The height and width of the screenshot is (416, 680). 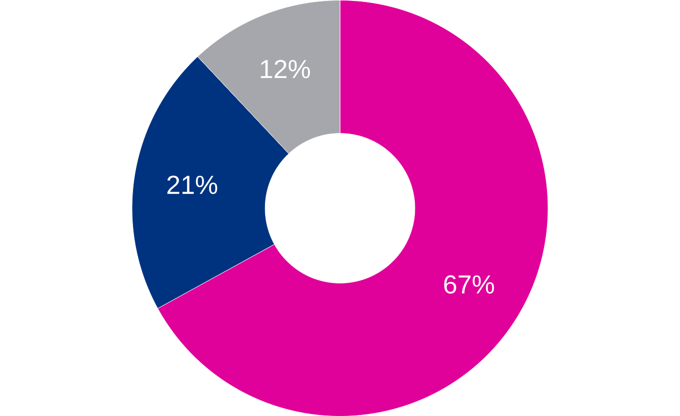 I want to click on data-label: 67%, so click(x=469, y=284).